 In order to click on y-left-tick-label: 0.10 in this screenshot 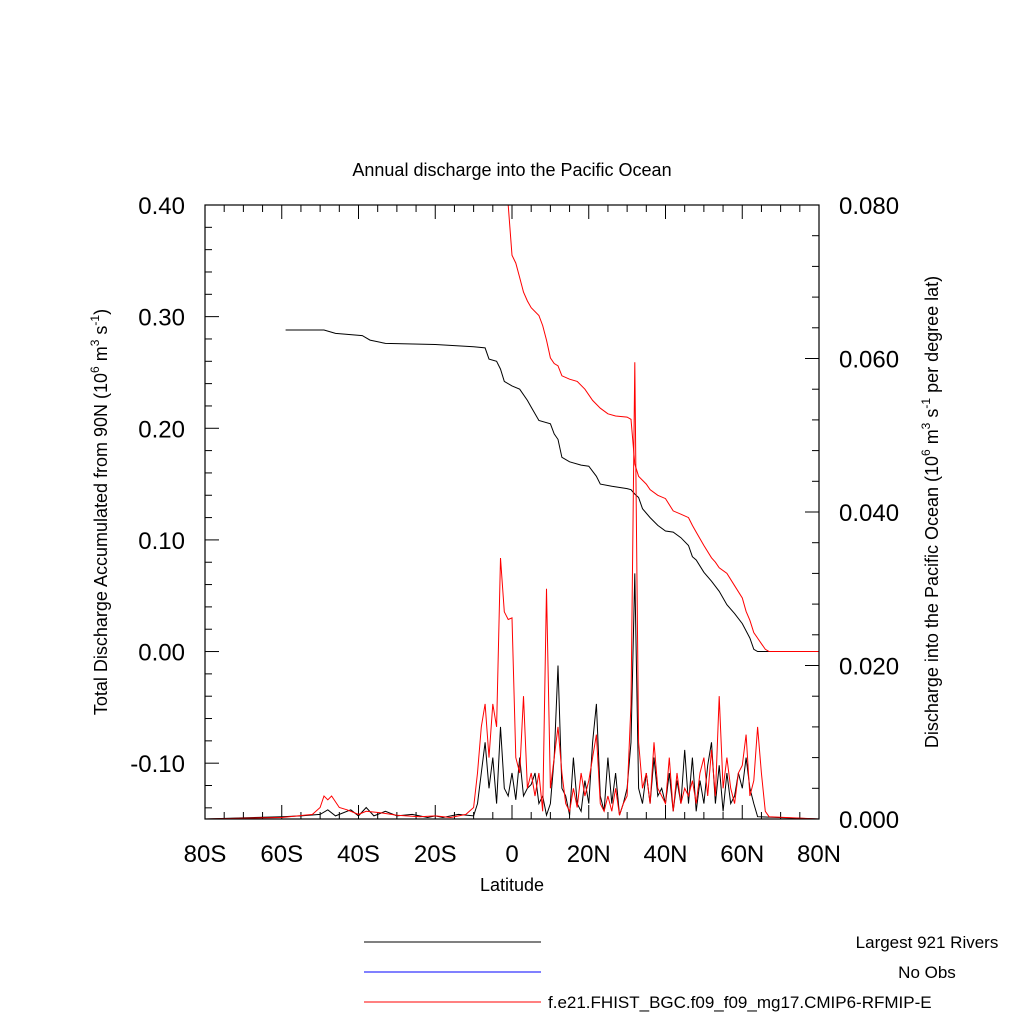, I will do `click(161, 541)`.